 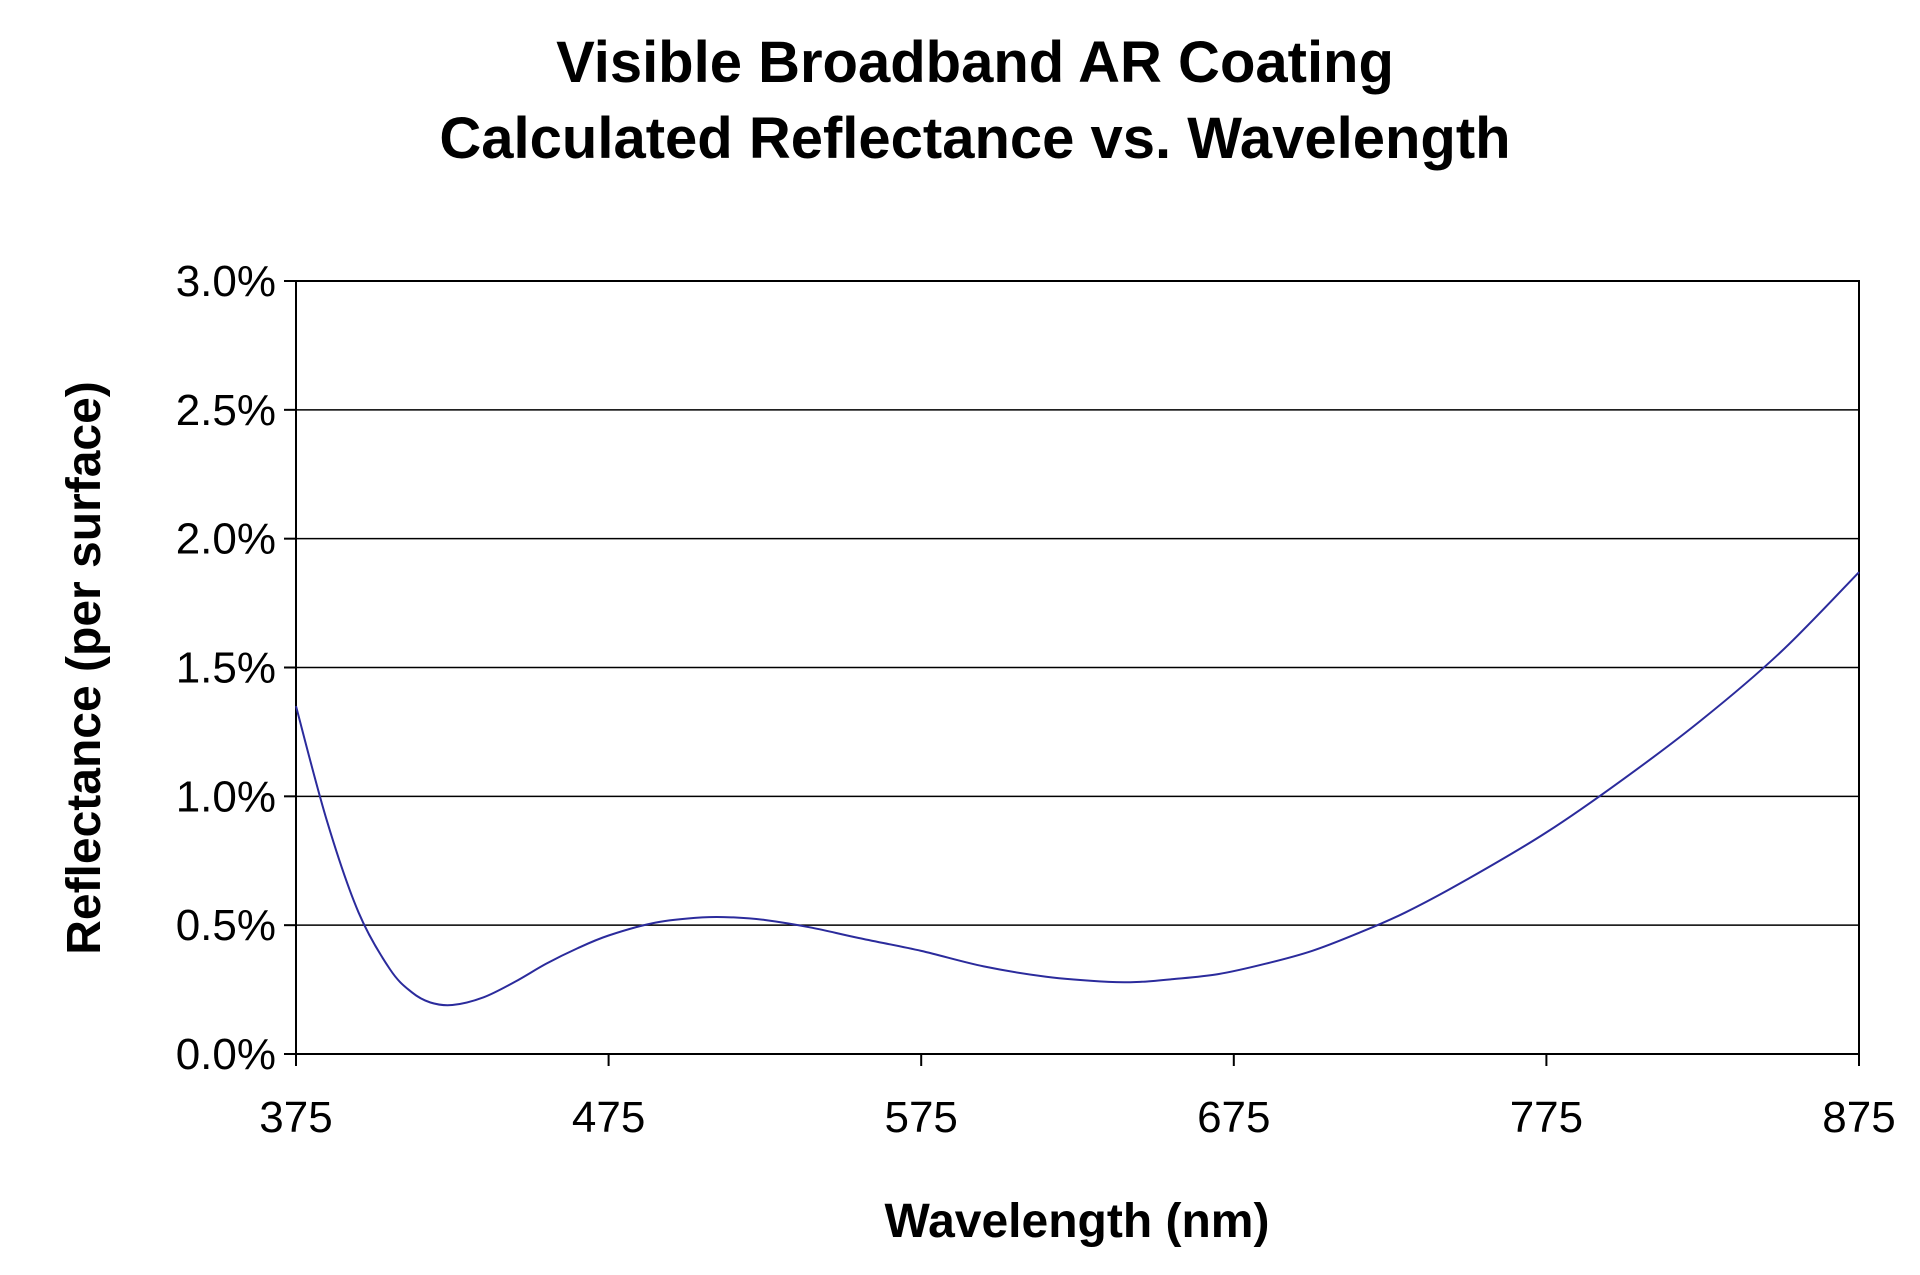 What do you see at coordinates (226, 539) in the screenshot?
I see `y-tick-label: 2.0%` at bounding box center [226, 539].